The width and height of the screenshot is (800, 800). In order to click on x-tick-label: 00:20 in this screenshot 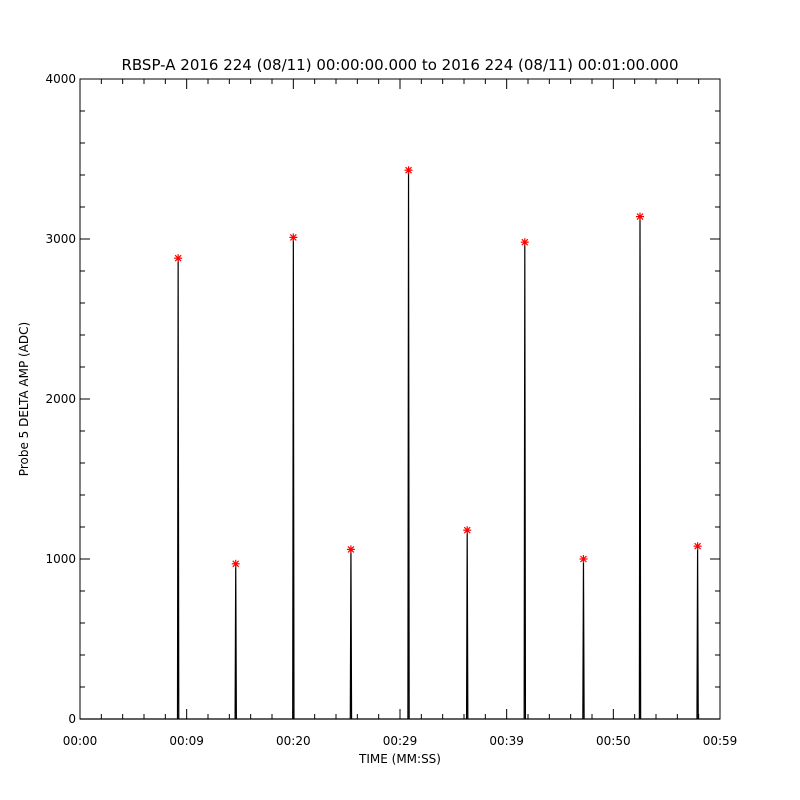, I will do `click(293, 741)`.